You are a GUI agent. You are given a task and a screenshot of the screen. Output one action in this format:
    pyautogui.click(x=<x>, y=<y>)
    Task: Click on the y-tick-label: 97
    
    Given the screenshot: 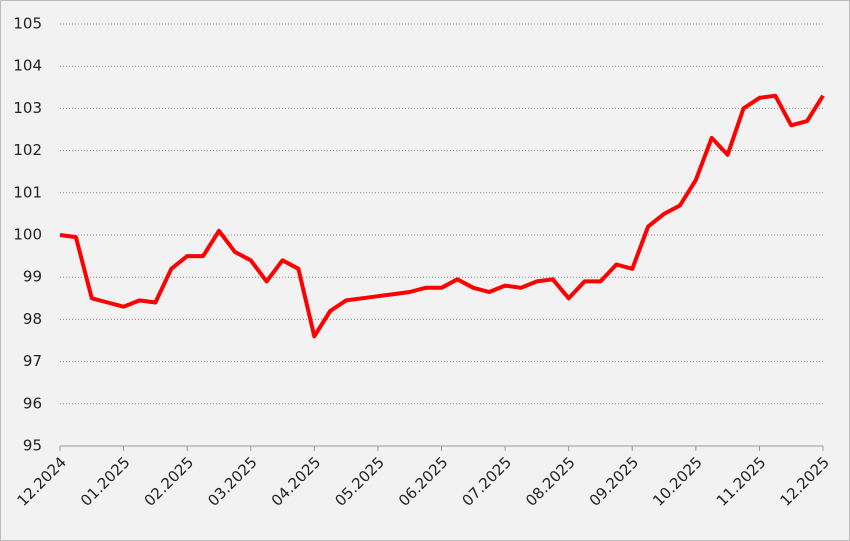 What is the action you would take?
    pyautogui.click(x=32, y=361)
    